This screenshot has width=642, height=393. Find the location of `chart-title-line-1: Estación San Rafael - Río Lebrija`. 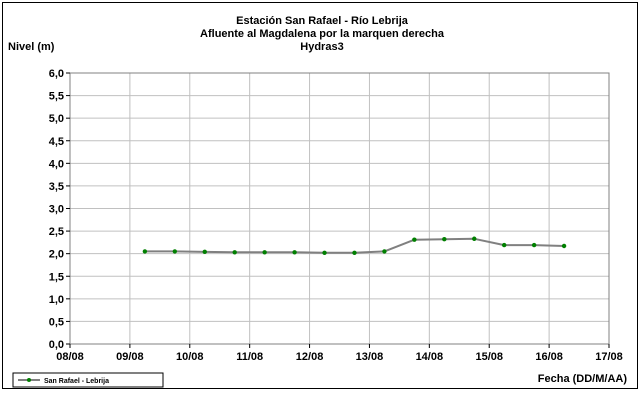

chart-title-line-1: Estación San Rafael - Río Lebrija is located at coordinates (322, 21).